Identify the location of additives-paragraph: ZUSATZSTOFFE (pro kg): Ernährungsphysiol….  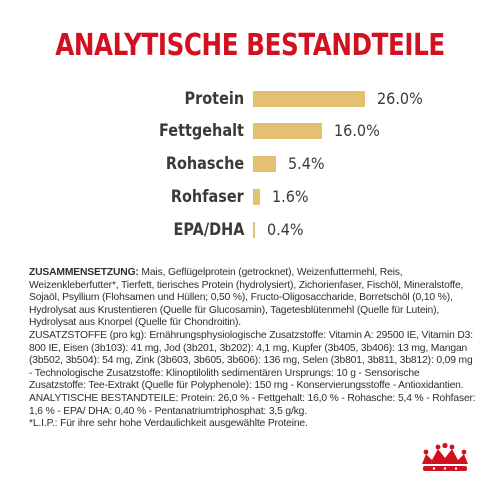
(251, 360).